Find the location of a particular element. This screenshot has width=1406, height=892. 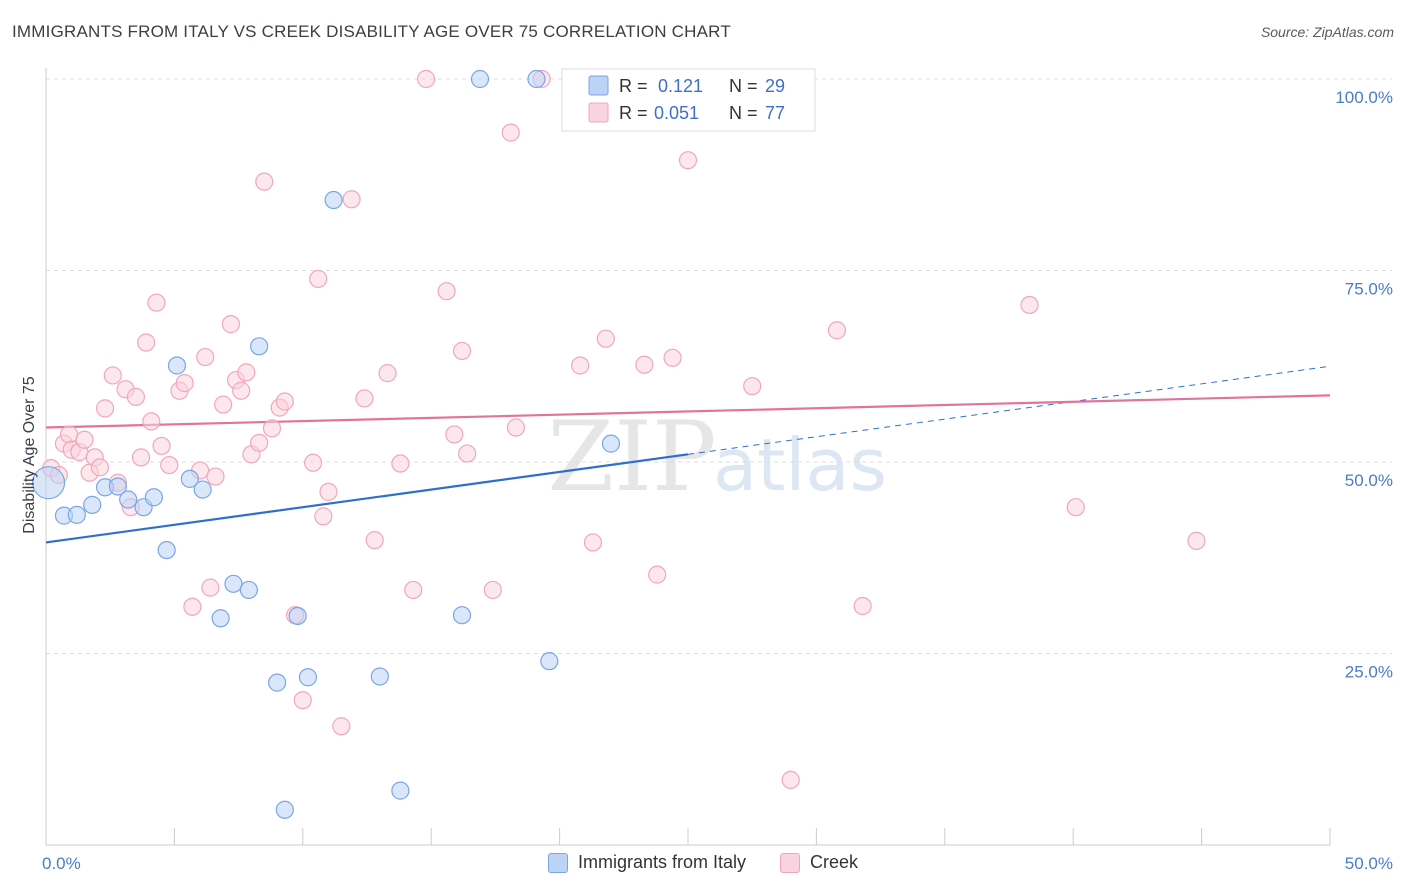

y-tick-label: 25.0% is located at coordinates (1369, 672).